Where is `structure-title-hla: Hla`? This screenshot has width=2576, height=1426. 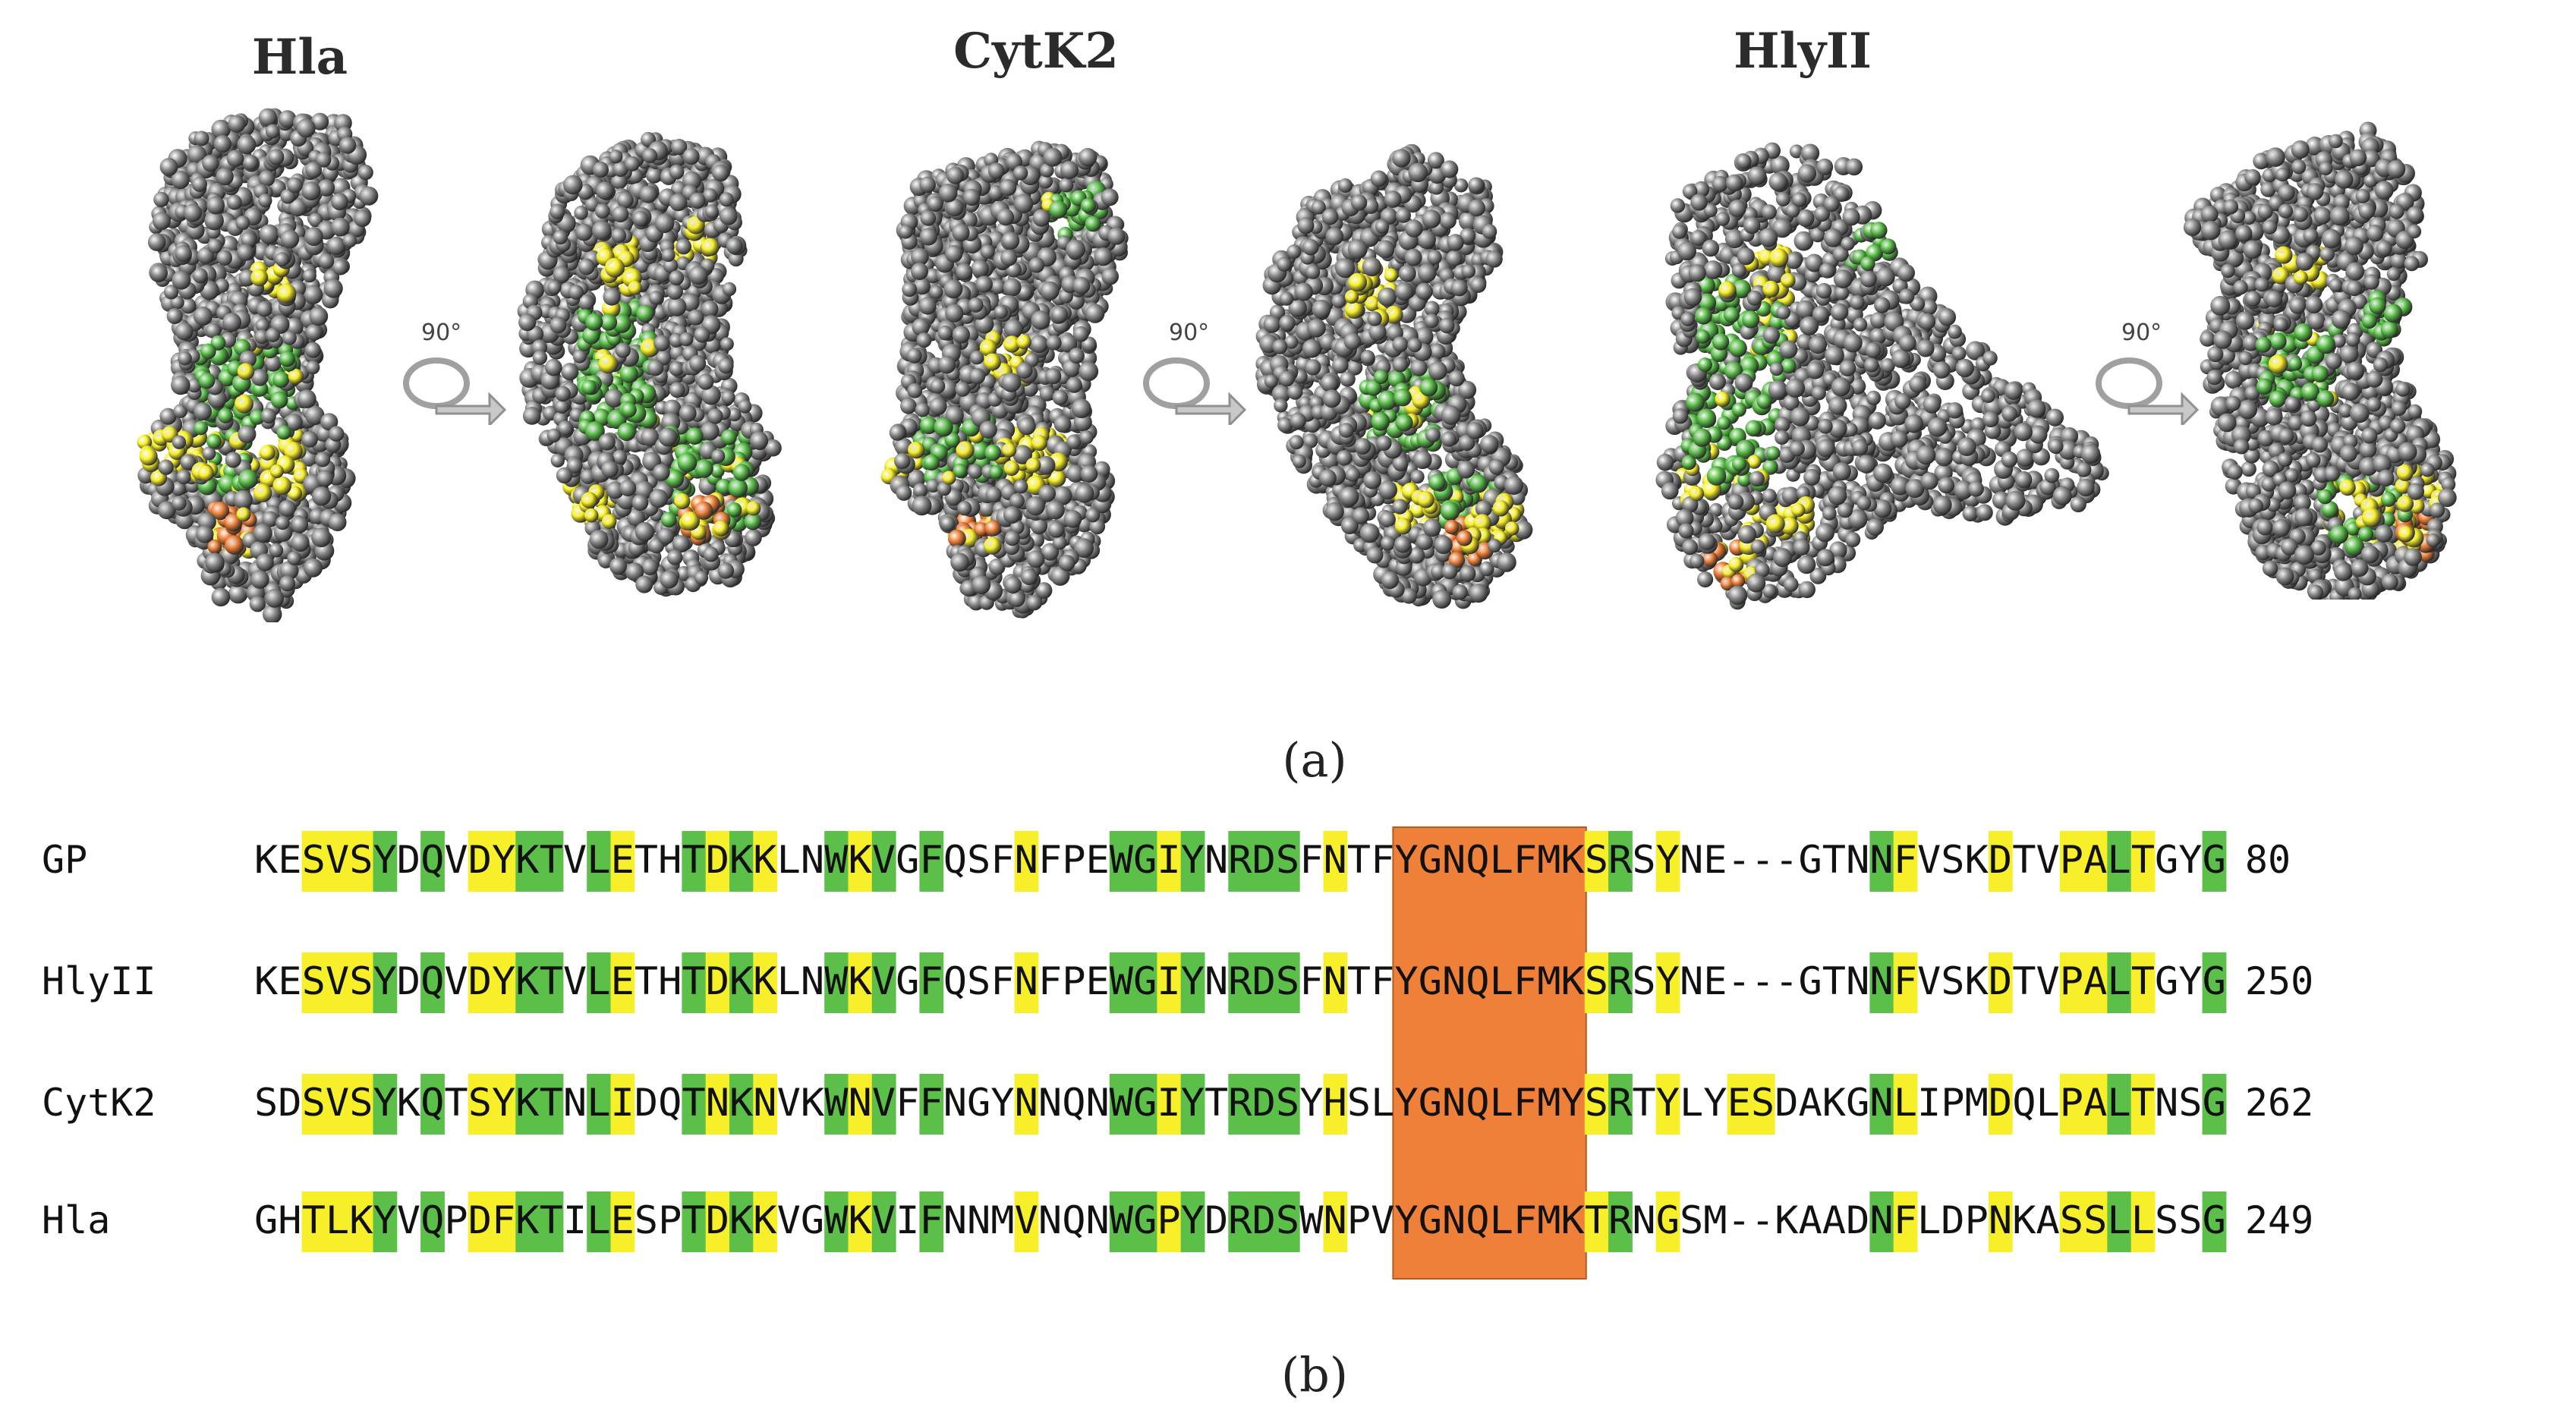
structure-title-hla: Hla is located at coordinates (299, 57).